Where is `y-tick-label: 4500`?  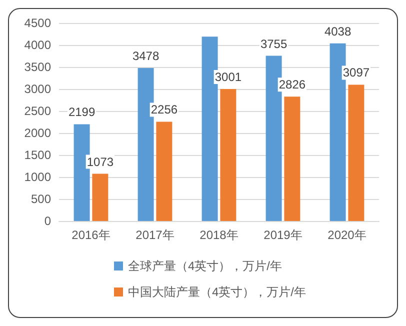 y-tick-label: 4500 is located at coordinates (38, 23).